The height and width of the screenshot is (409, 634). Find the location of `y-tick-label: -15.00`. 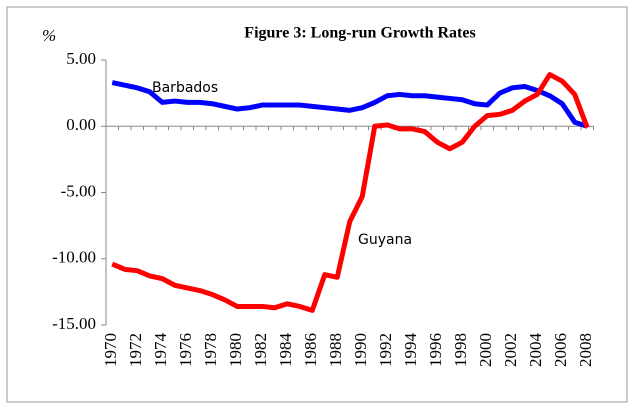

y-tick-label: -15.00 is located at coordinates (74, 323).